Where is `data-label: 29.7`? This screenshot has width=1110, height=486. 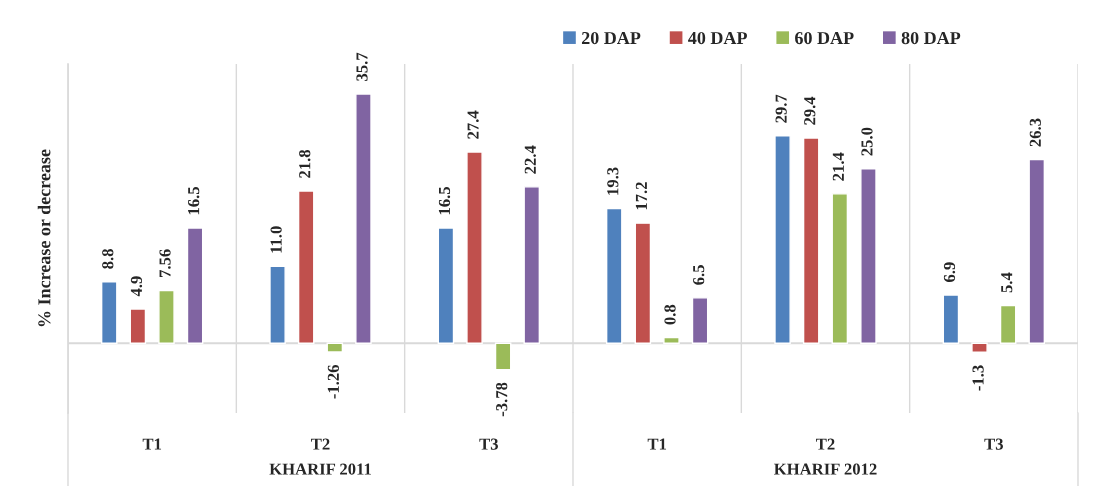
data-label: 29.7 is located at coordinates (781, 108).